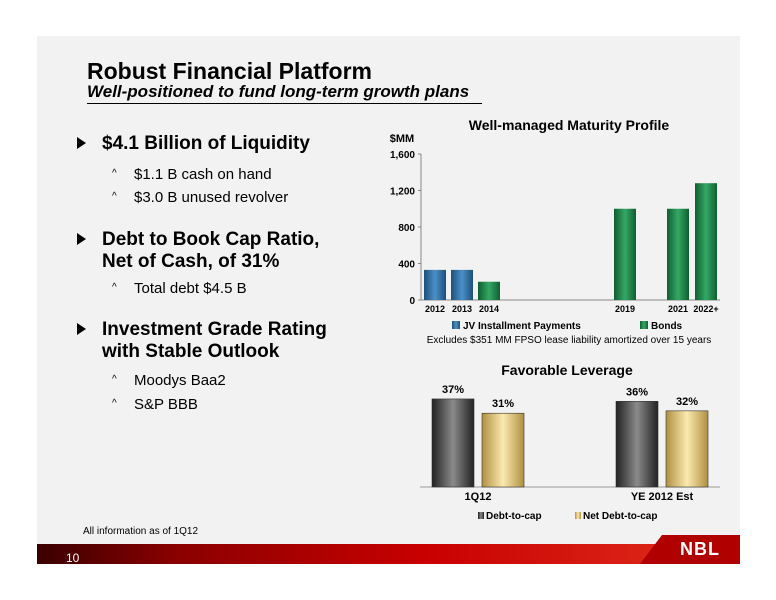 The height and width of the screenshot is (600, 776). Describe the element at coordinates (567, 370) in the screenshot. I see `chart2-title: Favorable Leverage` at that location.